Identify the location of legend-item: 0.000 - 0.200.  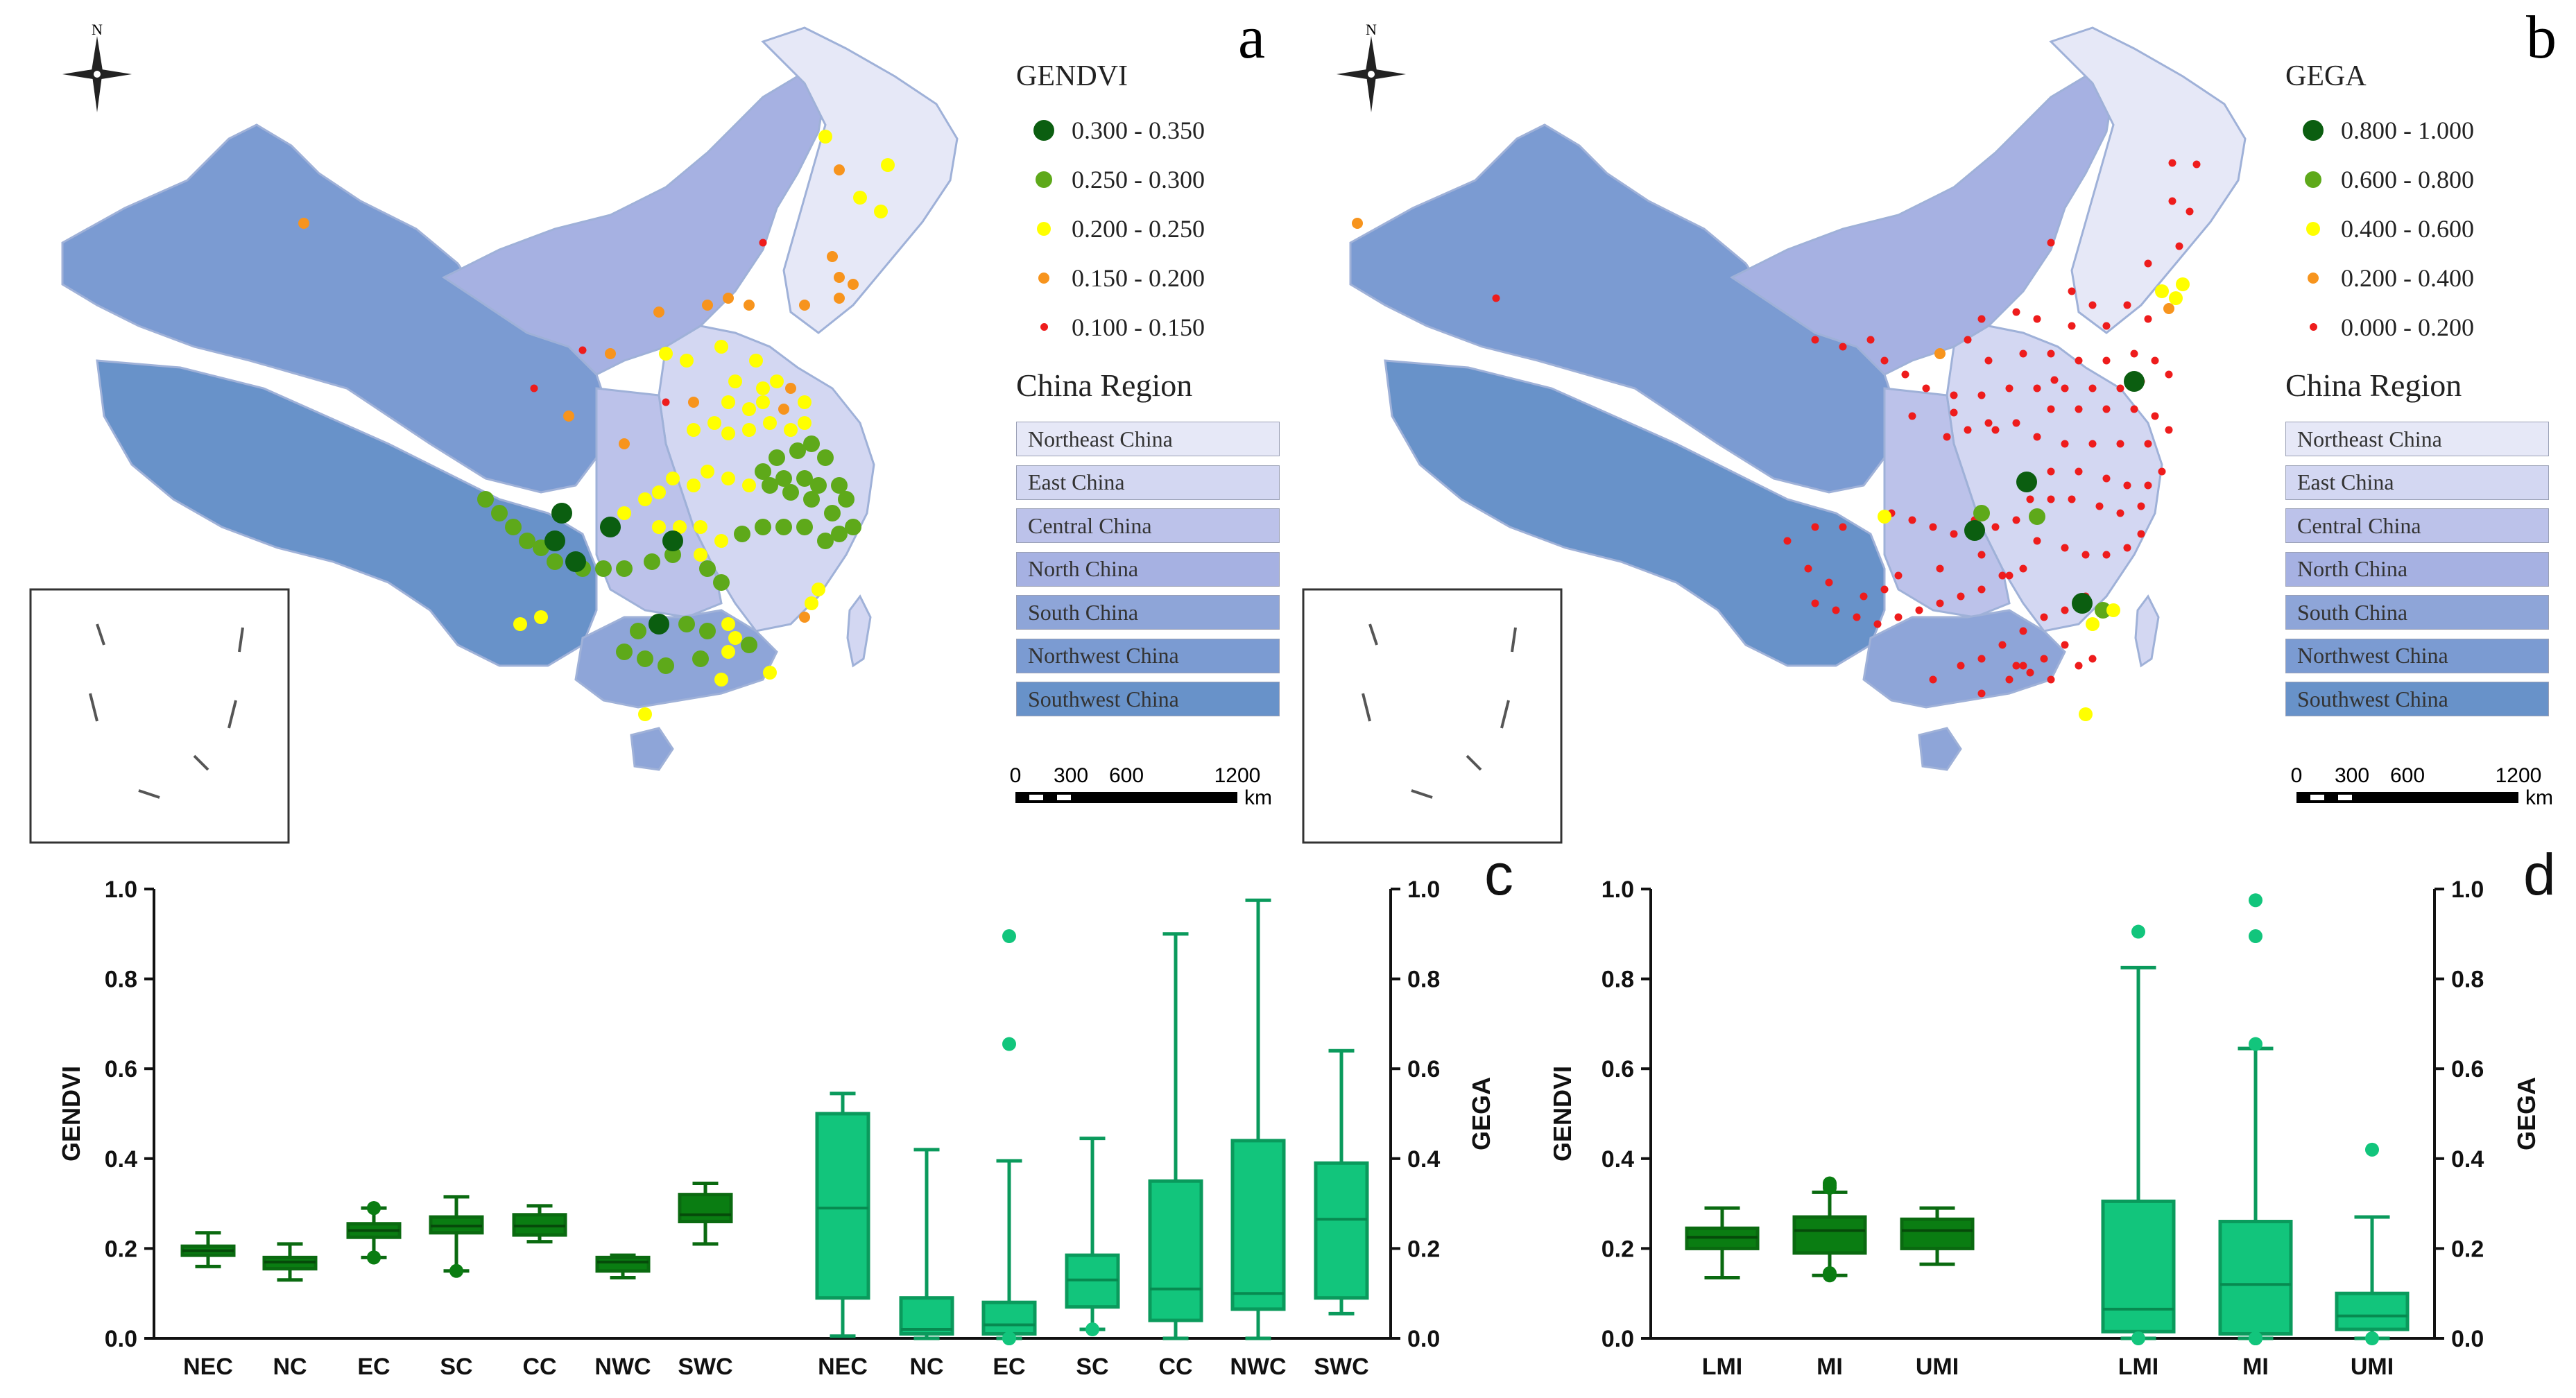
(2417, 327).